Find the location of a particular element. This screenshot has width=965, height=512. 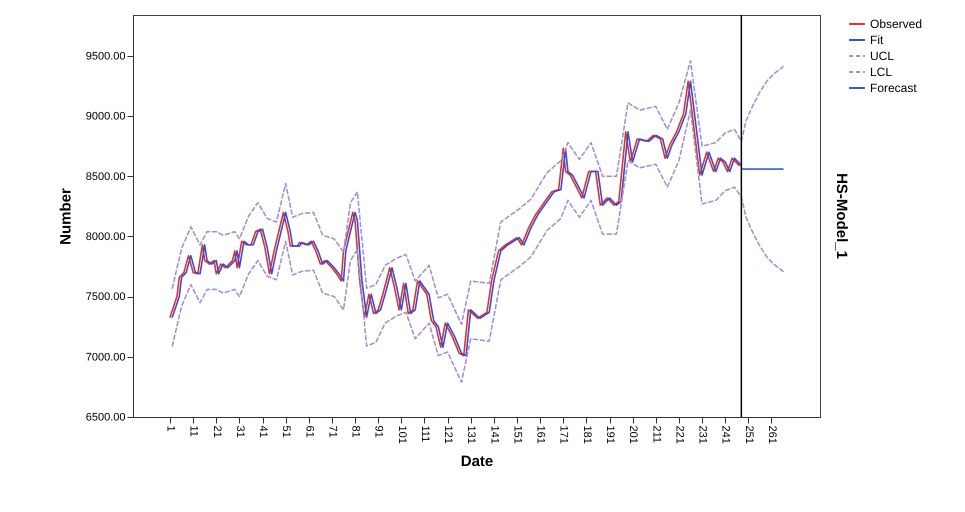

x-tick-label: 81 is located at coordinates (356, 432).